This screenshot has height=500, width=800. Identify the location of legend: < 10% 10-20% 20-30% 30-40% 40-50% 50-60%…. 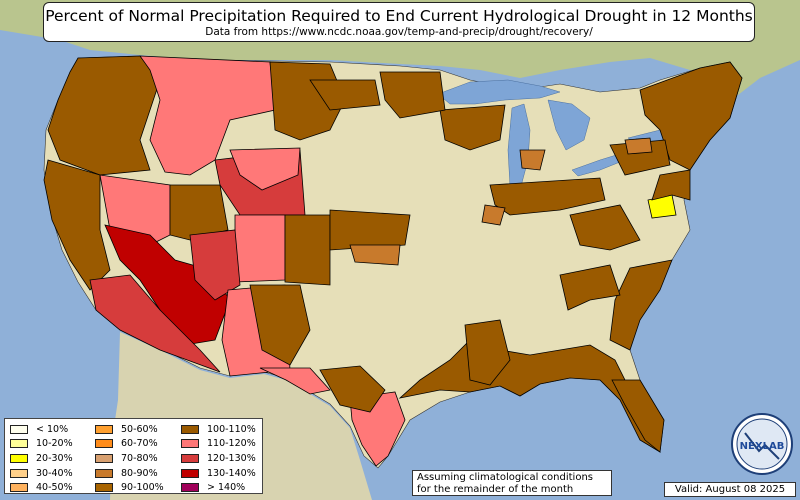
(133, 456).